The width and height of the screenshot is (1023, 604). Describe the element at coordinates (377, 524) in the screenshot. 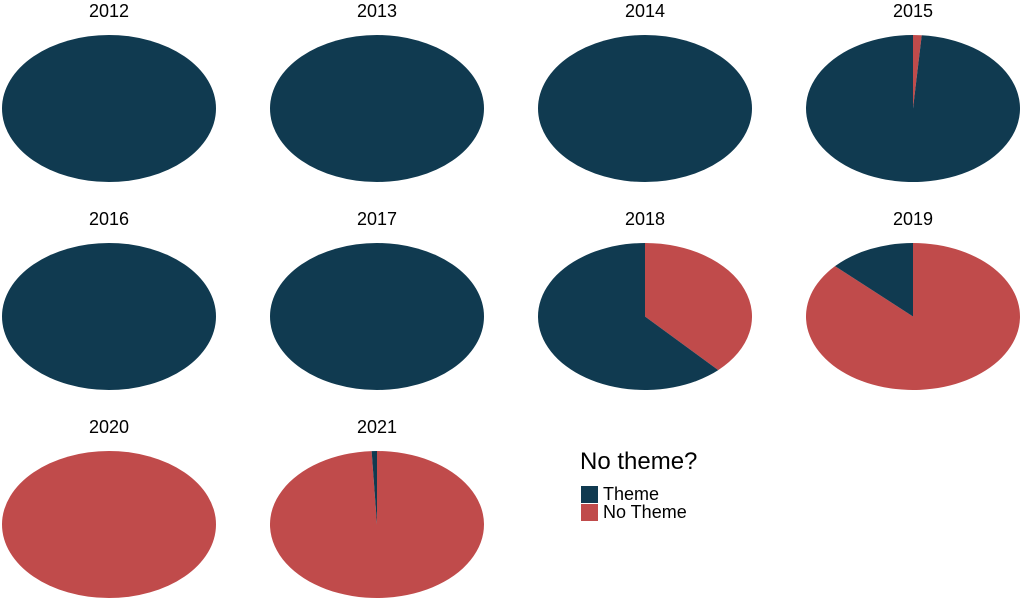

I see `pie-2021` at that location.